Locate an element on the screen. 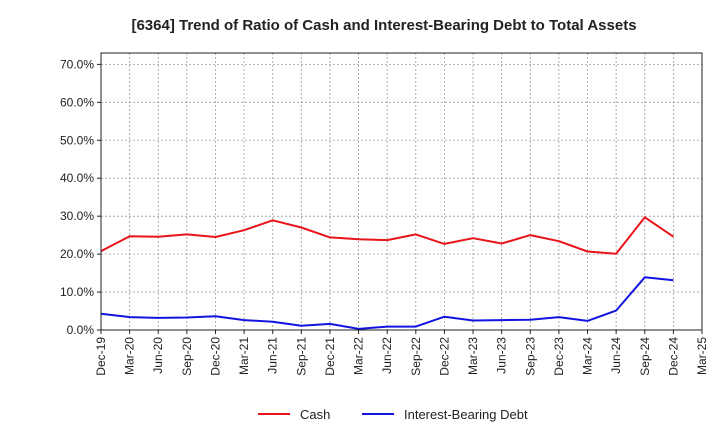 Image resolution: width=720 pixels, height=440 pixels. legend-label: Interest-Bearing Debt is located at coordinates (466, 414).